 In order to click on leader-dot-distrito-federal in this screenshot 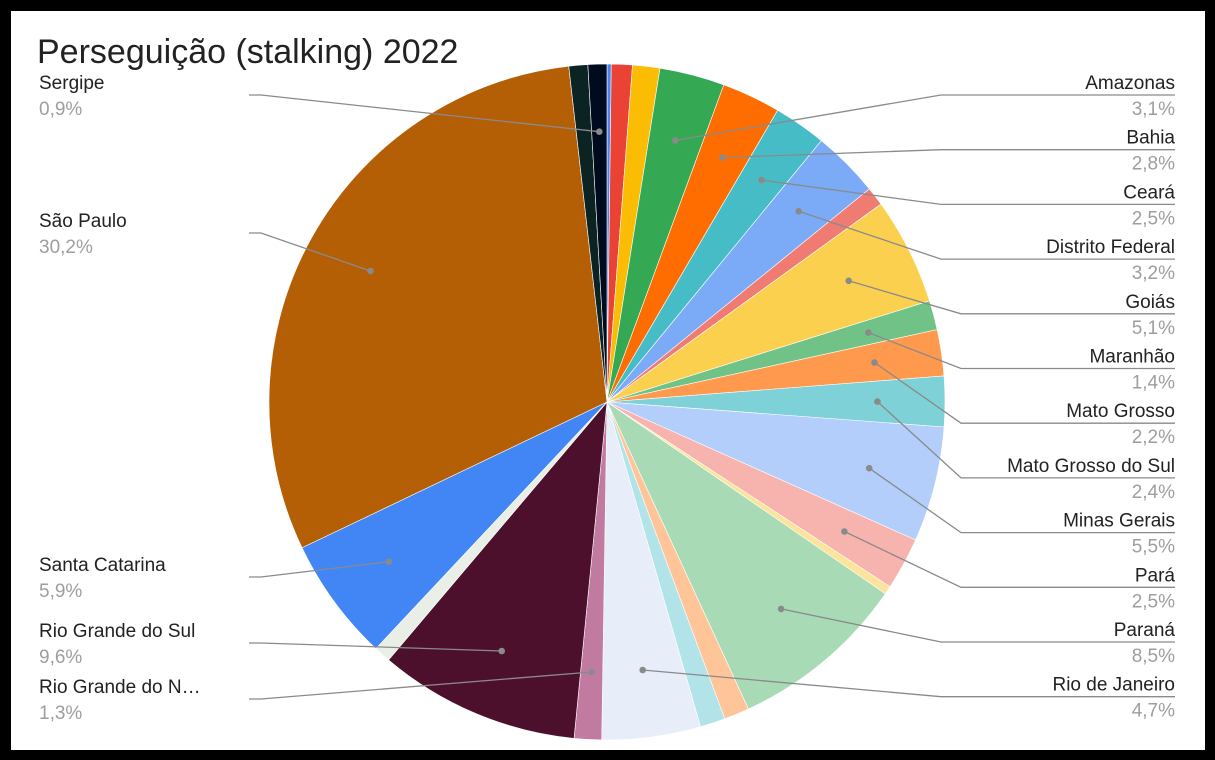, I will do `click(798, 211)`.